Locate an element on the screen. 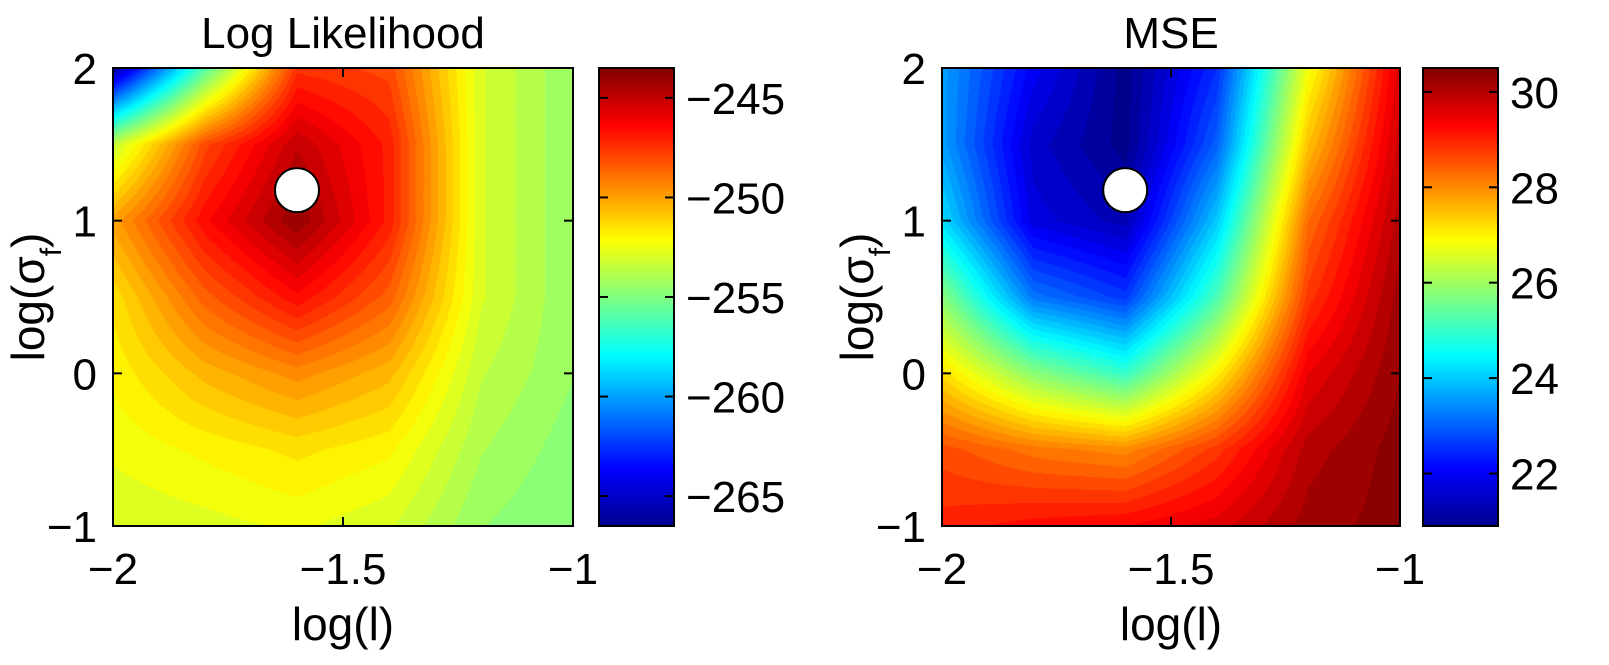 This screenshot has width=1609, height=665. colorbar: 30 28 26 24 22 is located at coordinates (1490, 297).